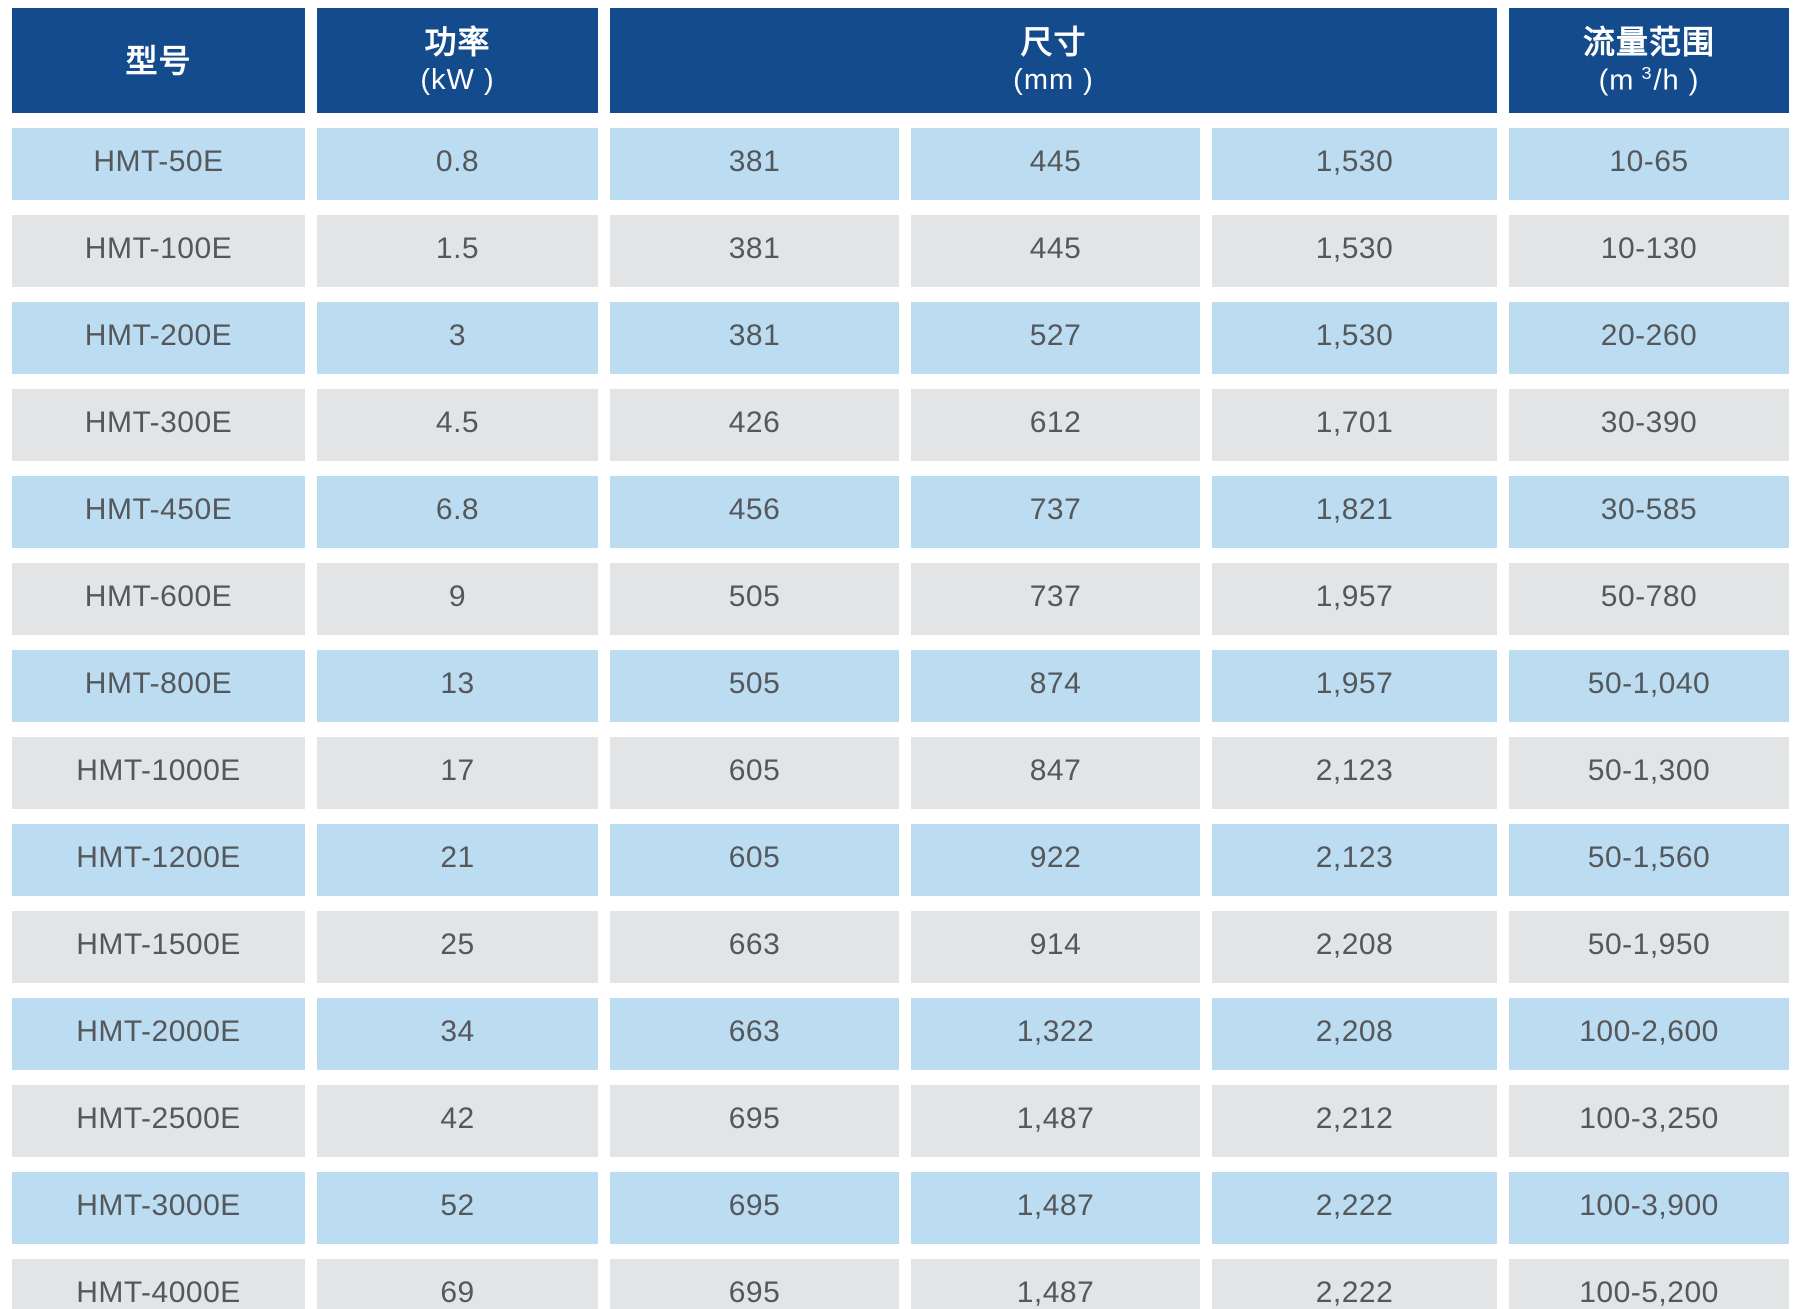 The width and height of the screenshot is (1801, 1309). Describe the element at coordinates (901, 773) in the screenshot. I see `table-row: HMT-1000E 17 605 847 2,123 50-1,300` at that location.